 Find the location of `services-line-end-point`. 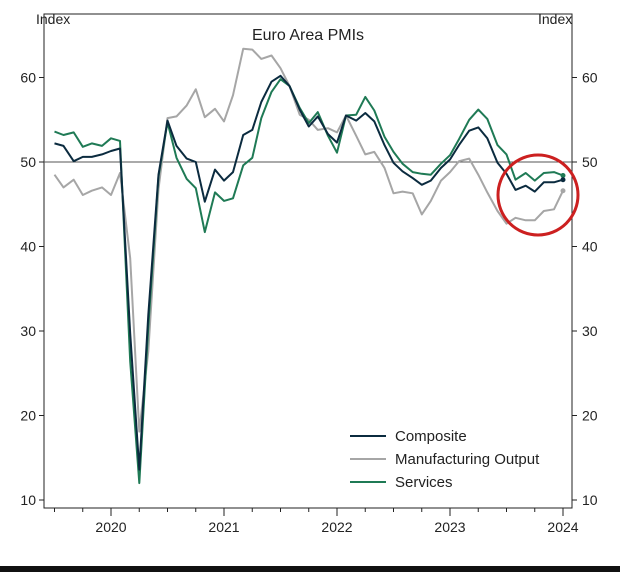

services-line-end-point is located at coordinates (563, 176).